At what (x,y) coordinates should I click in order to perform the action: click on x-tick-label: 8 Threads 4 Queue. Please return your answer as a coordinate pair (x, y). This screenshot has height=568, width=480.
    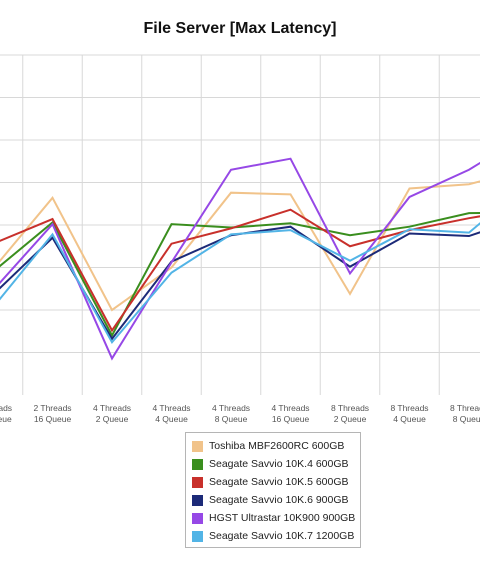
    Looking at the image, I should click on (409, 413).